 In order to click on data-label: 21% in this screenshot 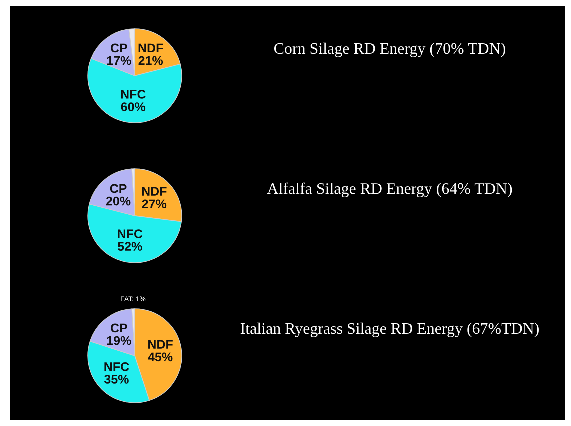, I will do `click(151, 61)`.